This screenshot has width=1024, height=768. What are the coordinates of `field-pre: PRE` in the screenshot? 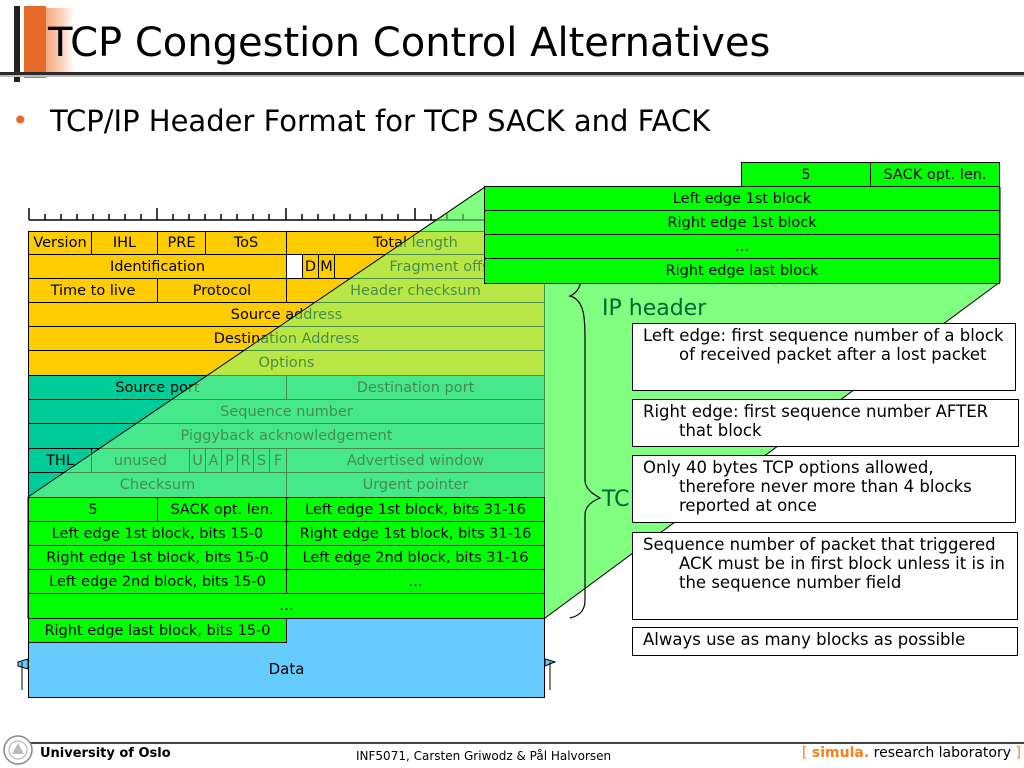 It's located at (181, 243).